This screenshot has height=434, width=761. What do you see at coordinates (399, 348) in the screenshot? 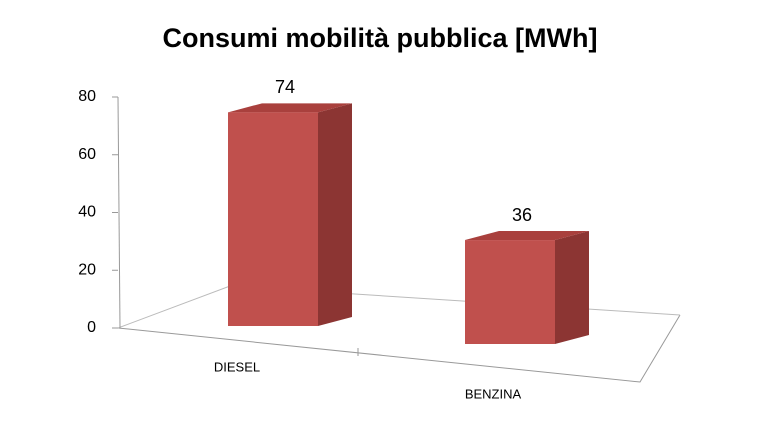
I see `floor-edge` at bounding box center [399, 348].